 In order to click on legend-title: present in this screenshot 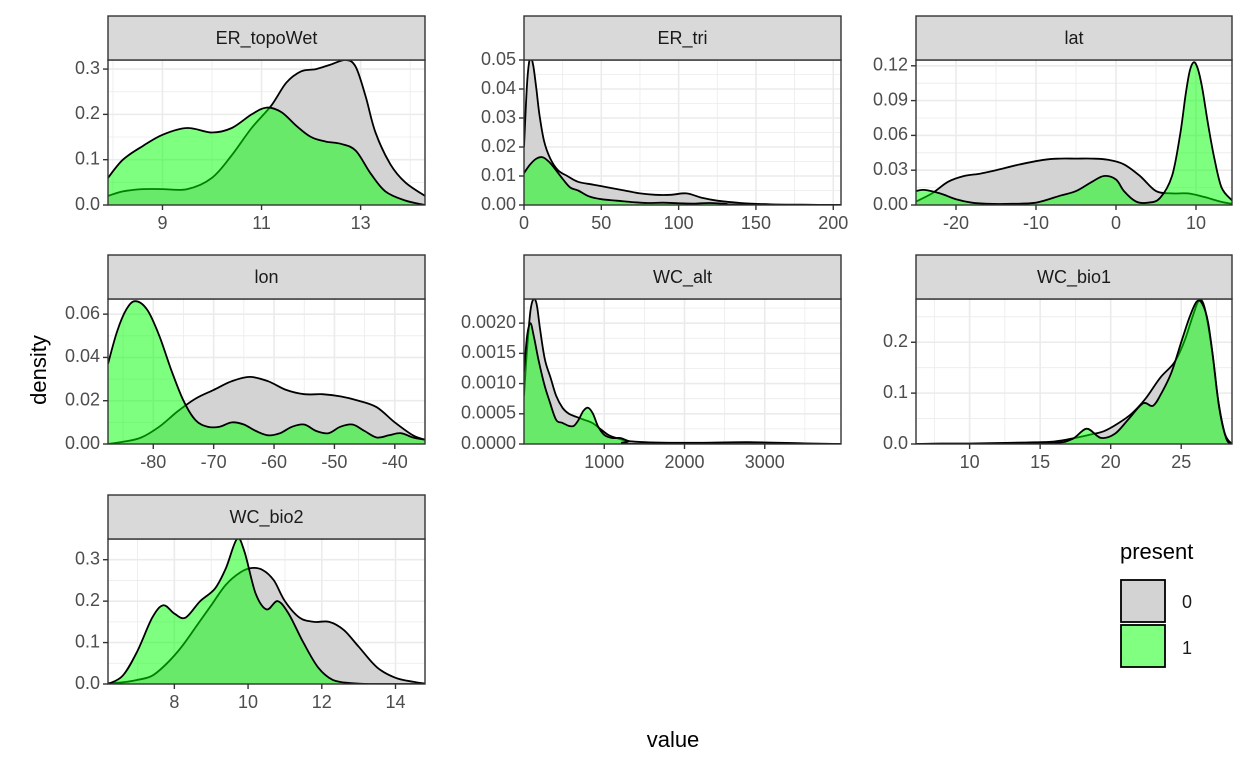, I will do `click(1156, 551)`.